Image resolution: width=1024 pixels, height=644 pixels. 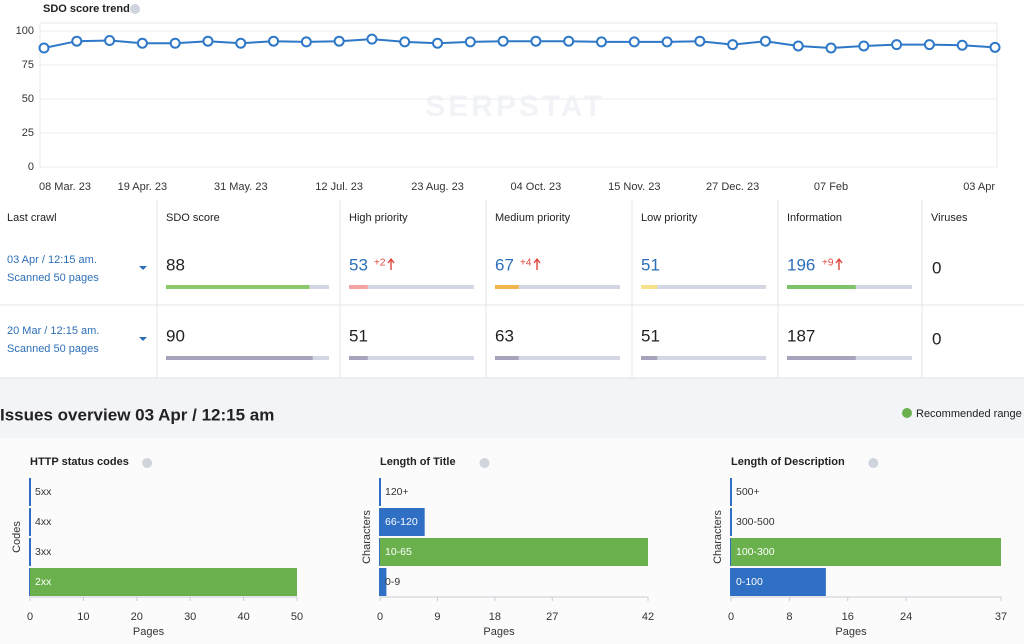 I want to click on issues-title: Issues overview 03 Apr / 12:15 am, so click(x=137, y=414).